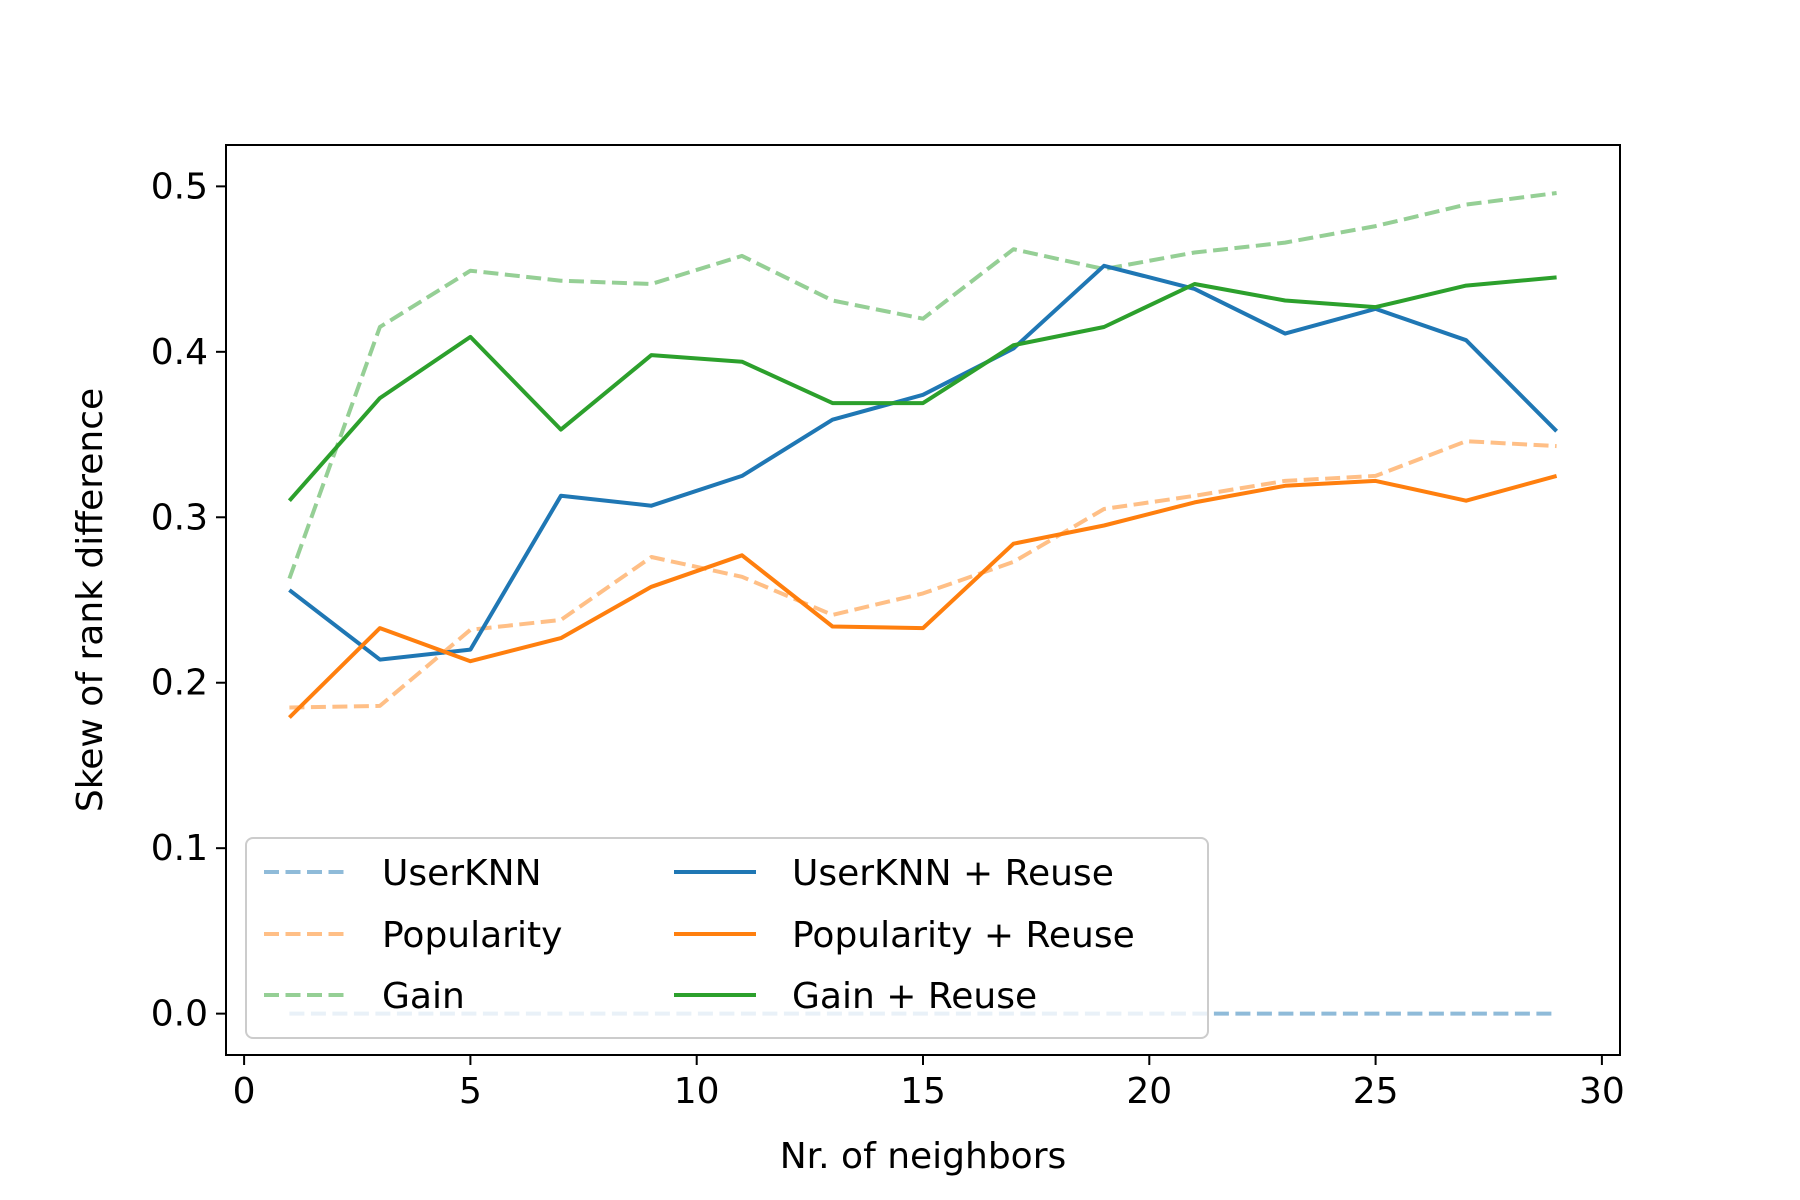 The height and width of the screenshot is (1200, 1800). I want to click on x-tick-label: 0, so click(244, 1091).